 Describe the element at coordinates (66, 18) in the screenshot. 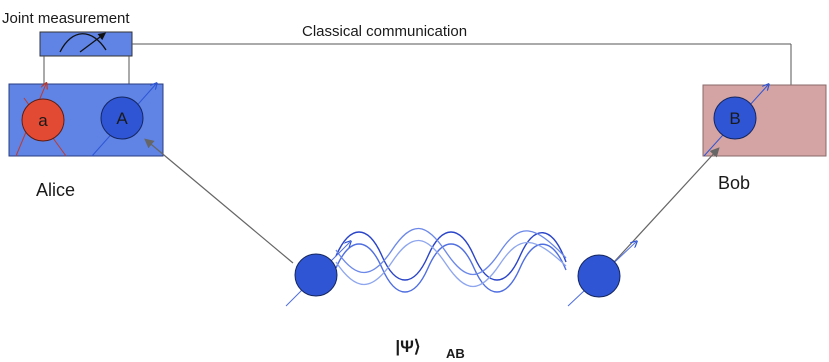

I see `joint-measurement-label: Joint measurement` at that location.